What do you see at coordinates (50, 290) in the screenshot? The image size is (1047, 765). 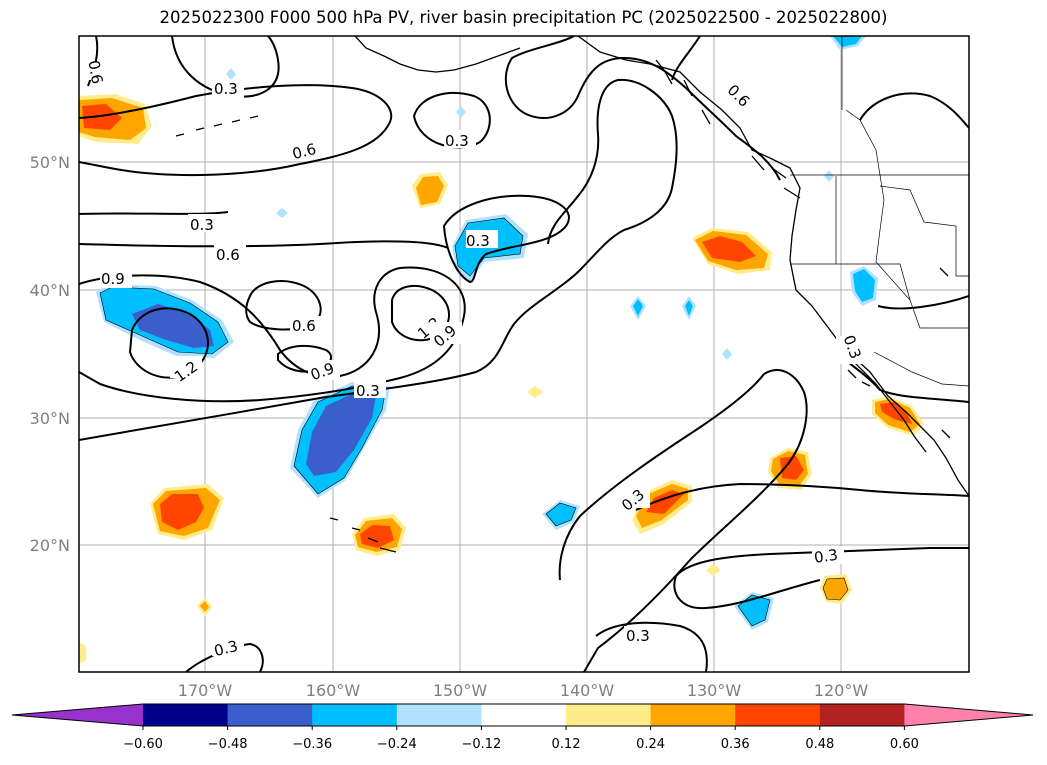 I see `lat-label: 40°N` at bounding box center [50, 290].